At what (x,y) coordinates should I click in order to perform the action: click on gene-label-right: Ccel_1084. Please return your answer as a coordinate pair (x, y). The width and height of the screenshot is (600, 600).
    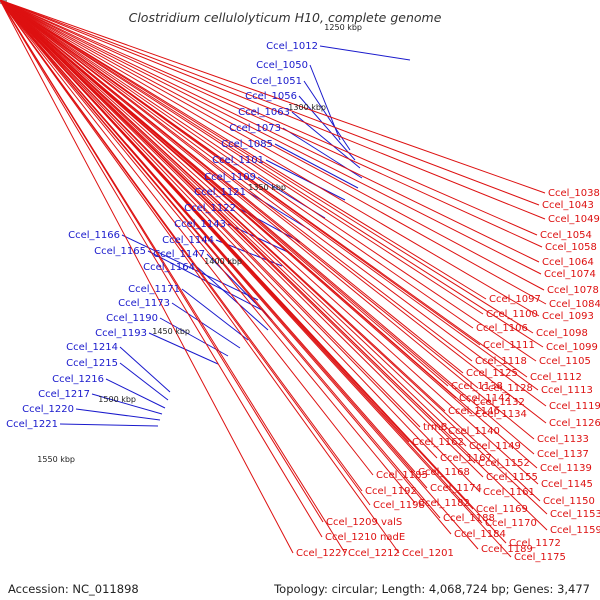
    Looking at the image, I should click on (574, 304).